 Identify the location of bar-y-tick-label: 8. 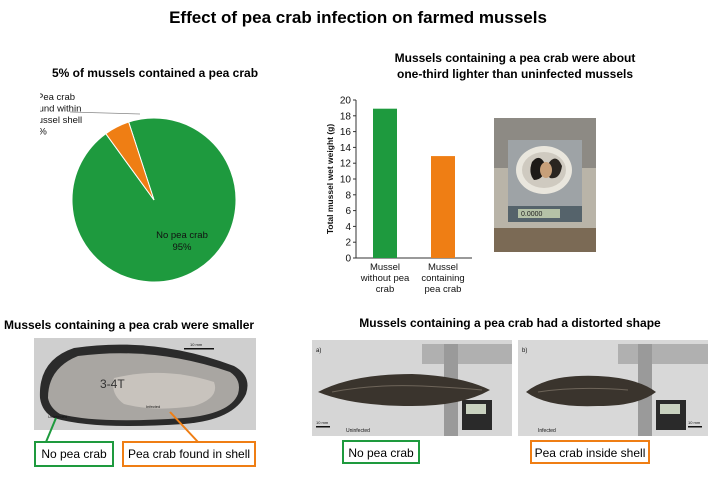
(348, 195).